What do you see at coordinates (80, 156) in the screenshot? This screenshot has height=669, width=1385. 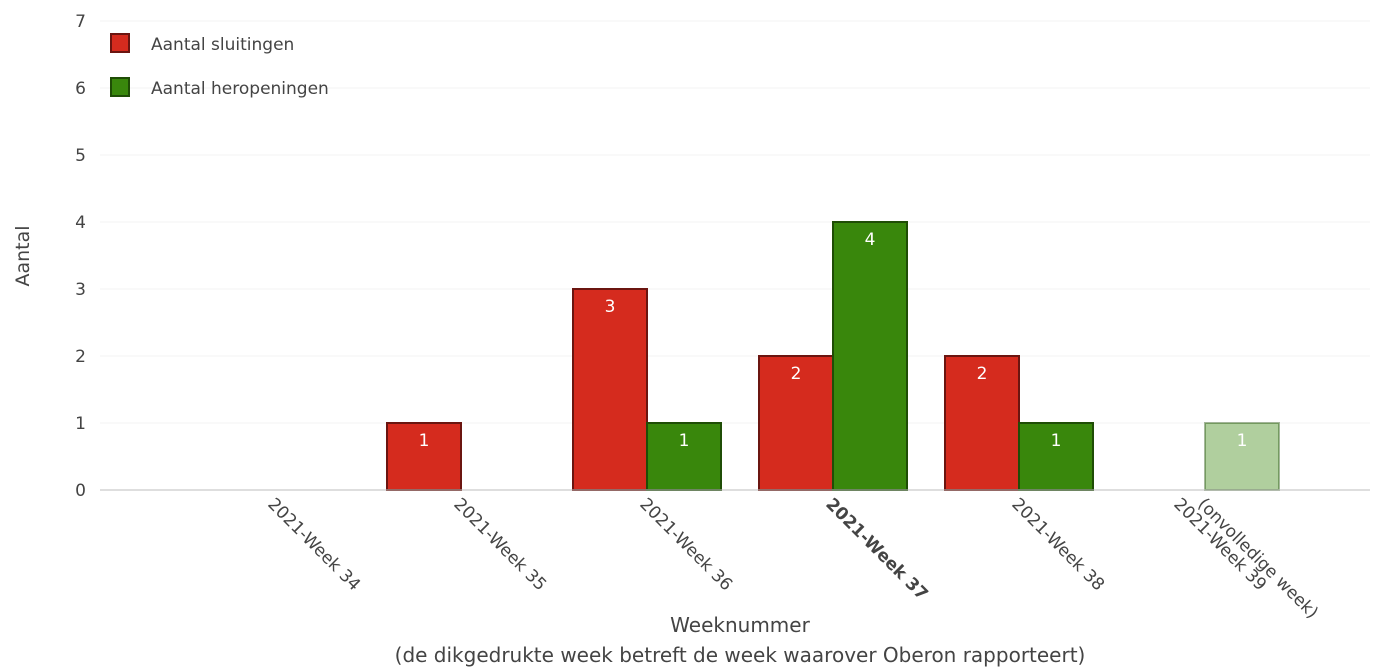 I see `y-tick-label: 5` at bounding box center [80, 156].